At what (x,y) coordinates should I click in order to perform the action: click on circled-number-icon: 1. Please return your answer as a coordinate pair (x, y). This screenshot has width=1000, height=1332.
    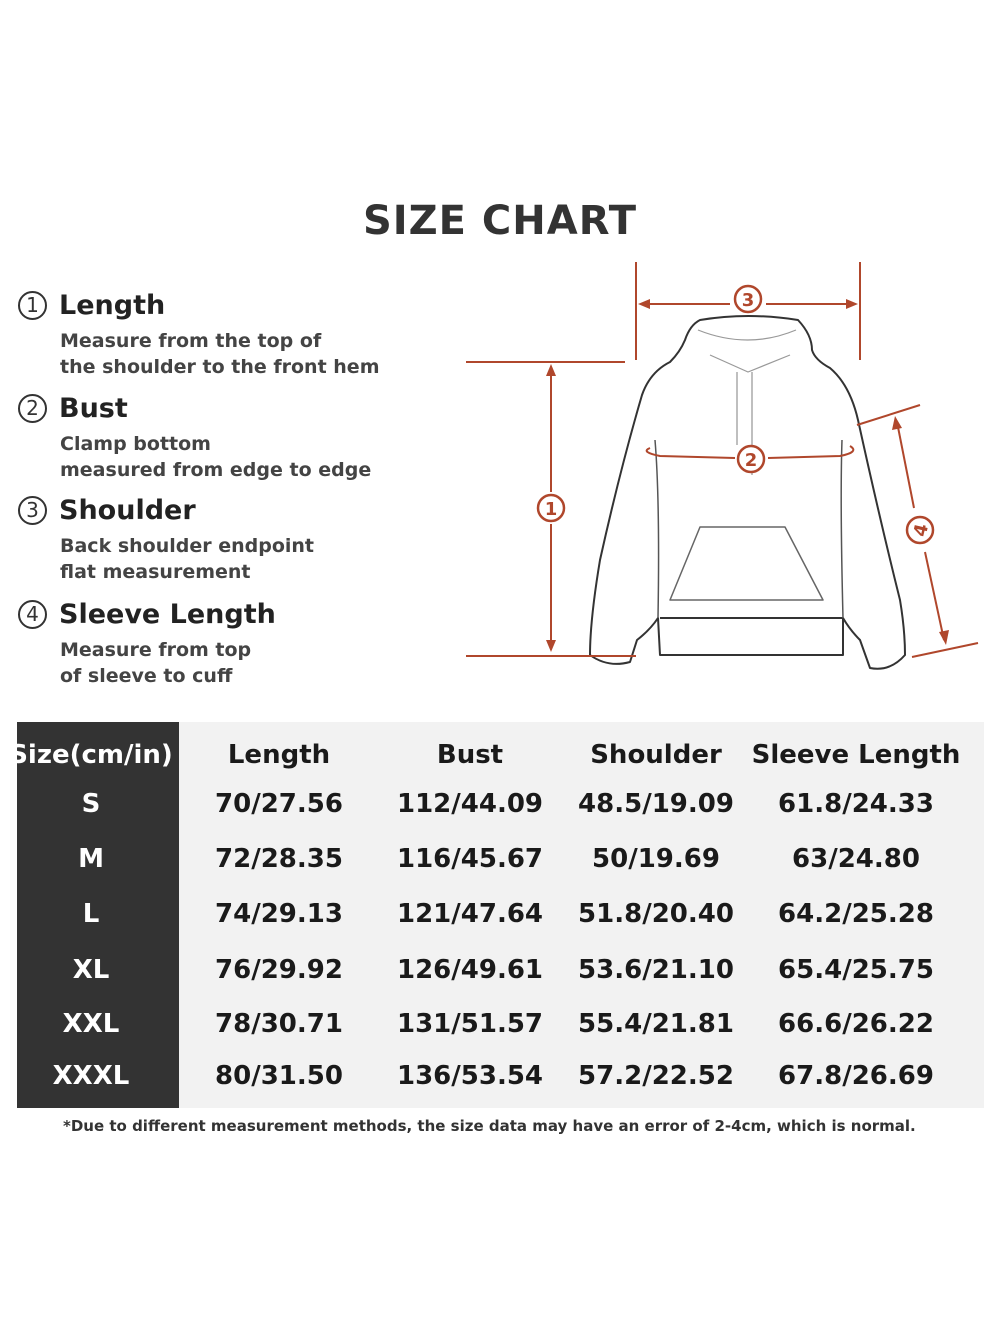
    Looking at the image, I should click on (32, 305).